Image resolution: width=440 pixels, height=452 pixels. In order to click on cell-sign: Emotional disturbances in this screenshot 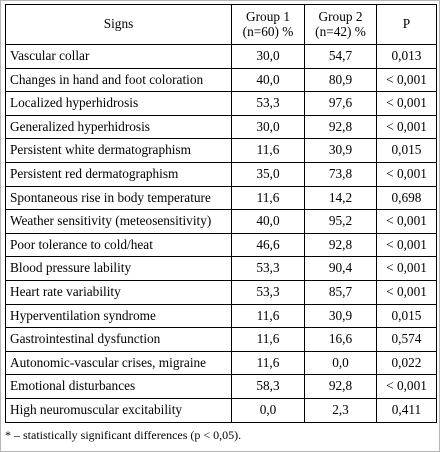, I will do `click(118, 386)`.